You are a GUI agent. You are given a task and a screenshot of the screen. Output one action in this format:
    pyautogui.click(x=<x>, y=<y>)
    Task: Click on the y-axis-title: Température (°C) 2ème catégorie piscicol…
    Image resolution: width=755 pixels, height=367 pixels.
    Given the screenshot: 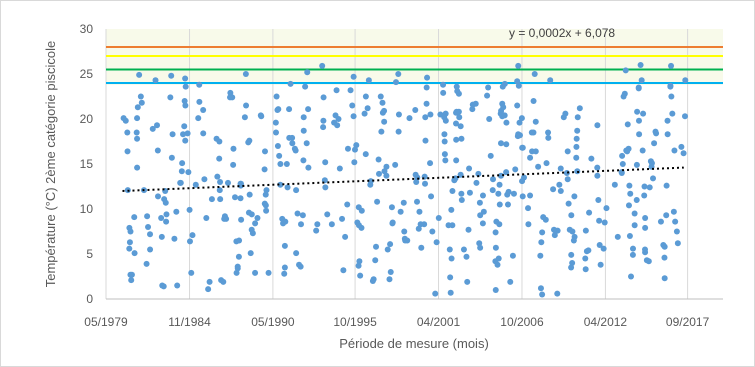 What is the action you would take?
    pyautogui.click(x=50, y=164)
    